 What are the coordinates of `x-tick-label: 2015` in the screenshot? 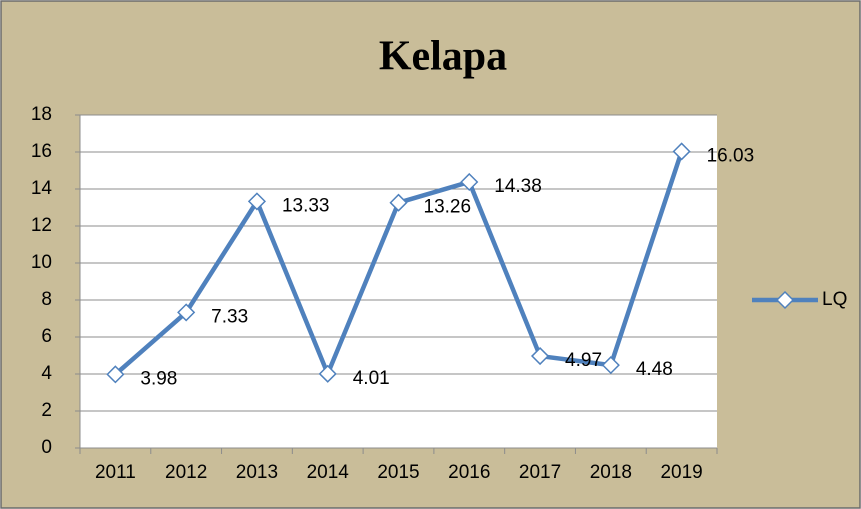 It's located at (398, 472).